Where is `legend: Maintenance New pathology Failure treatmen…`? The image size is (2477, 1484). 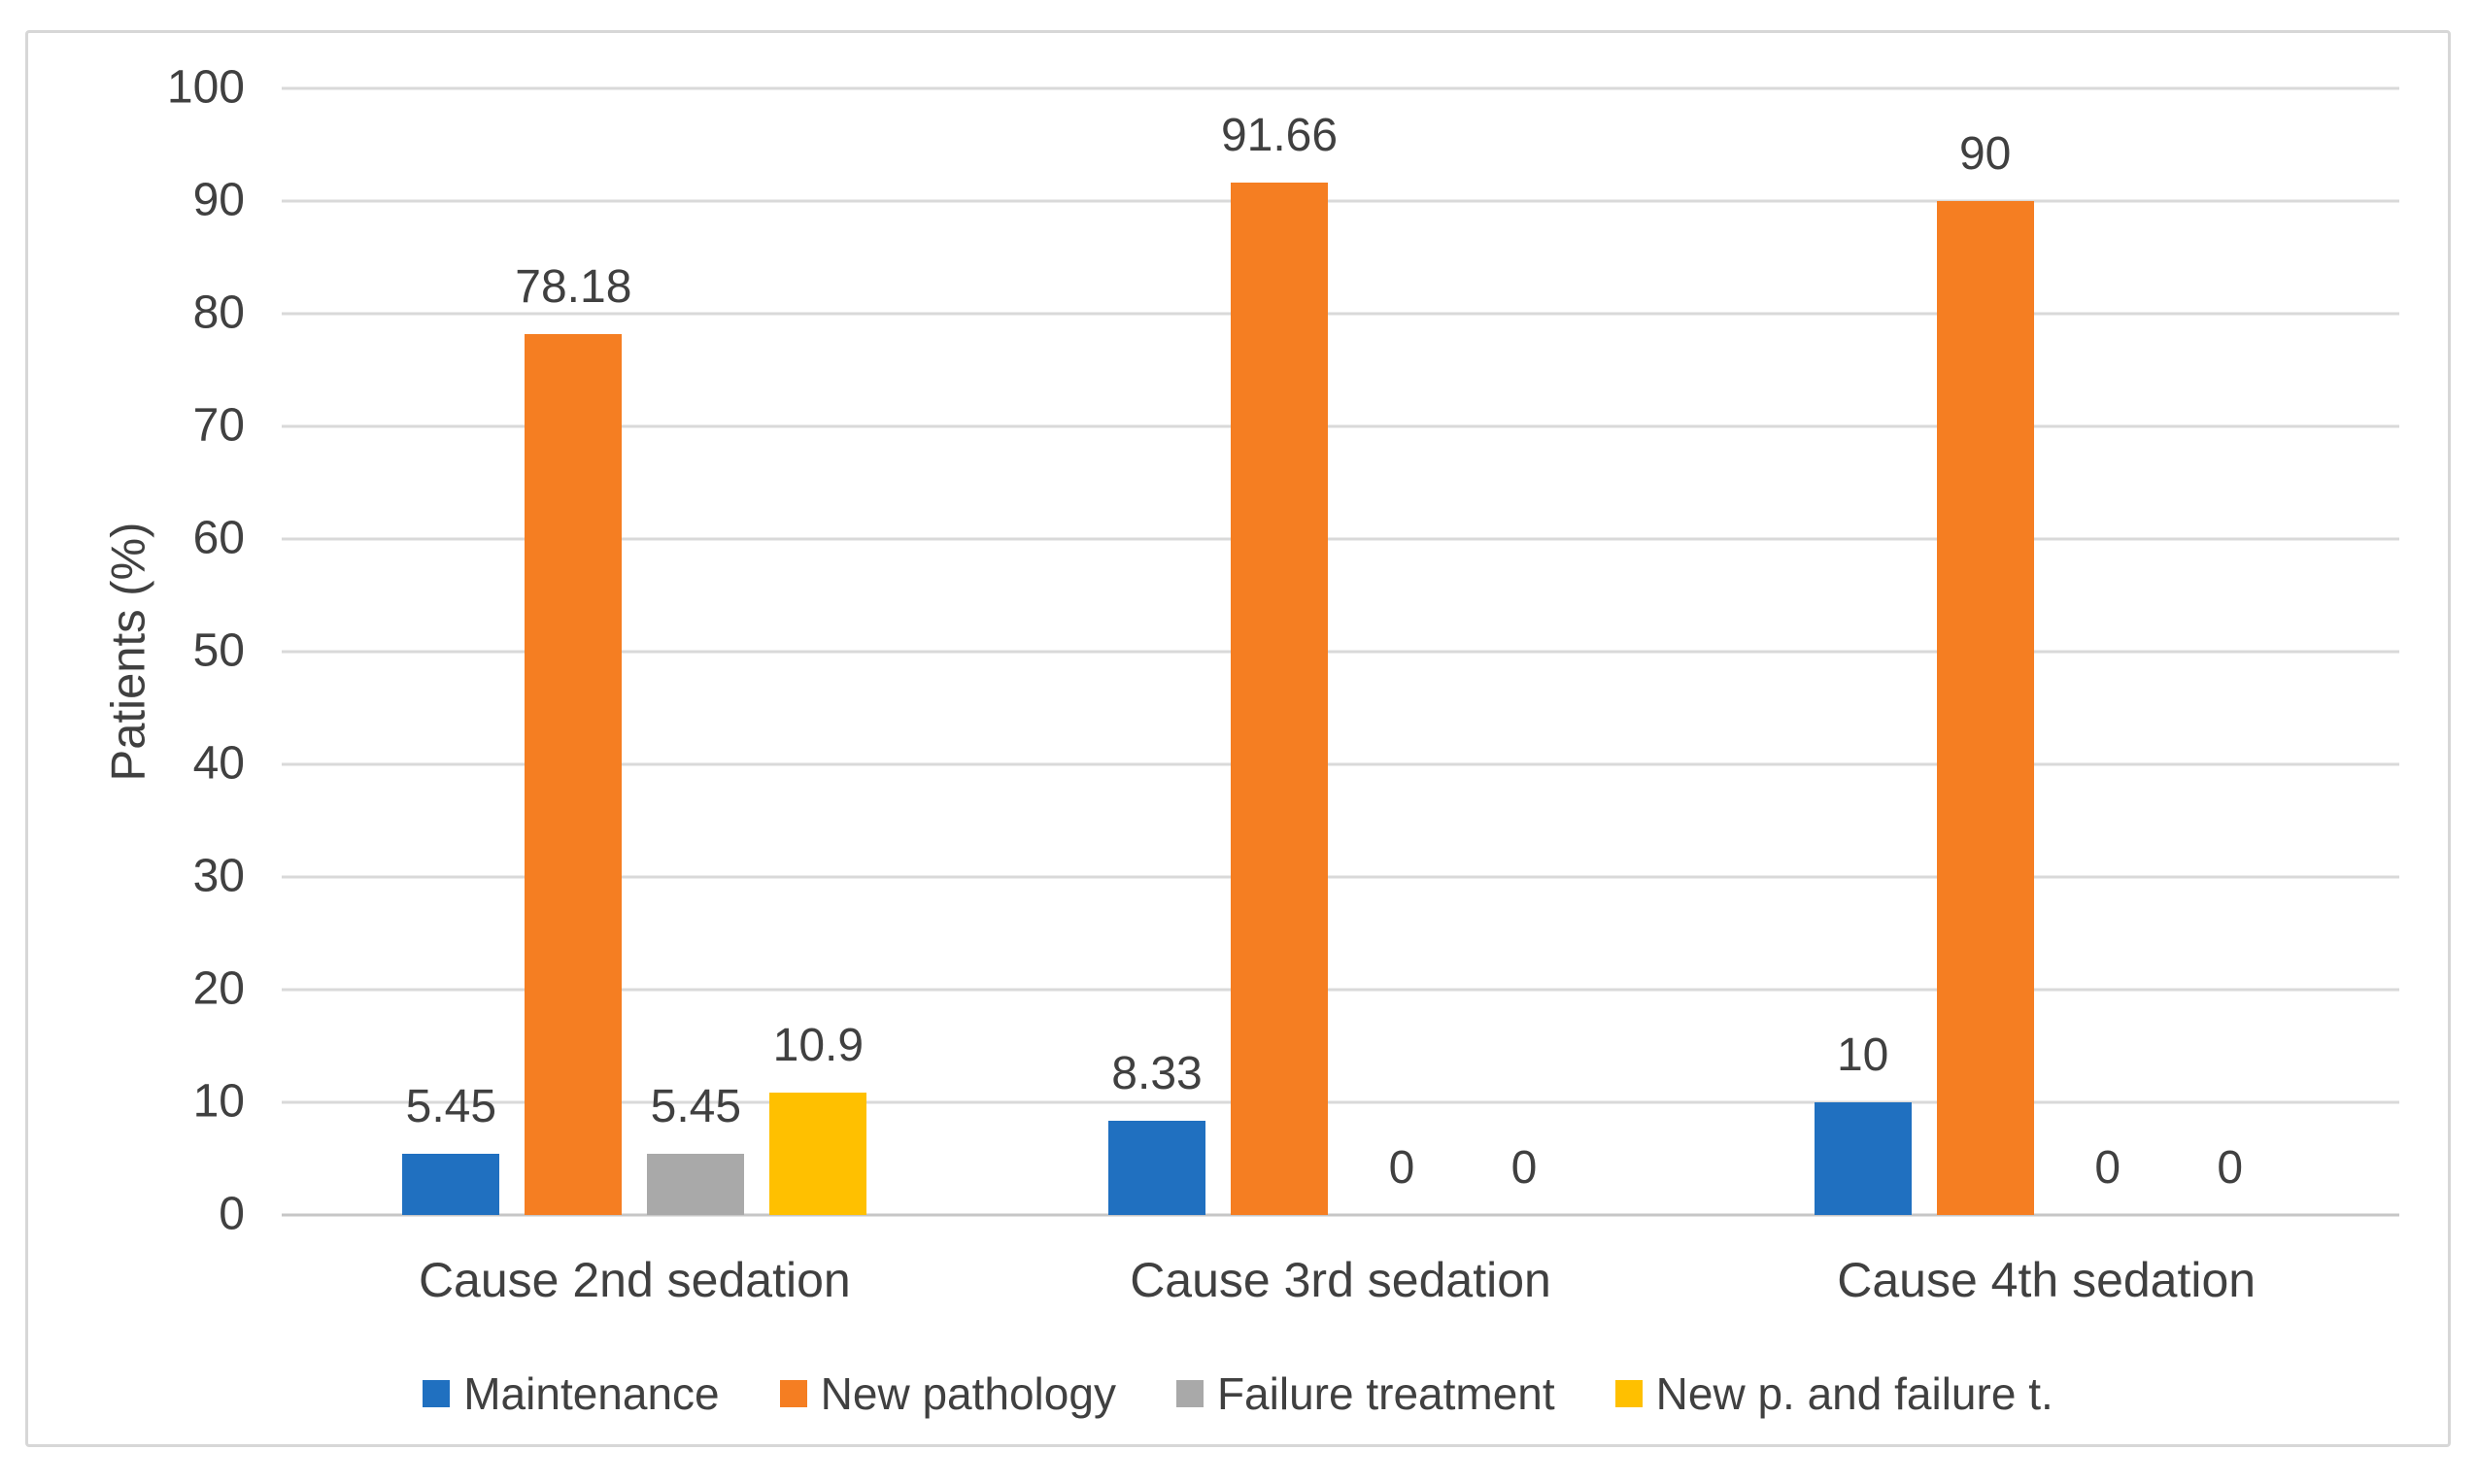 legend: Maintenance New pathology Failure treatmen… is located at coordinates (1238, 1393).